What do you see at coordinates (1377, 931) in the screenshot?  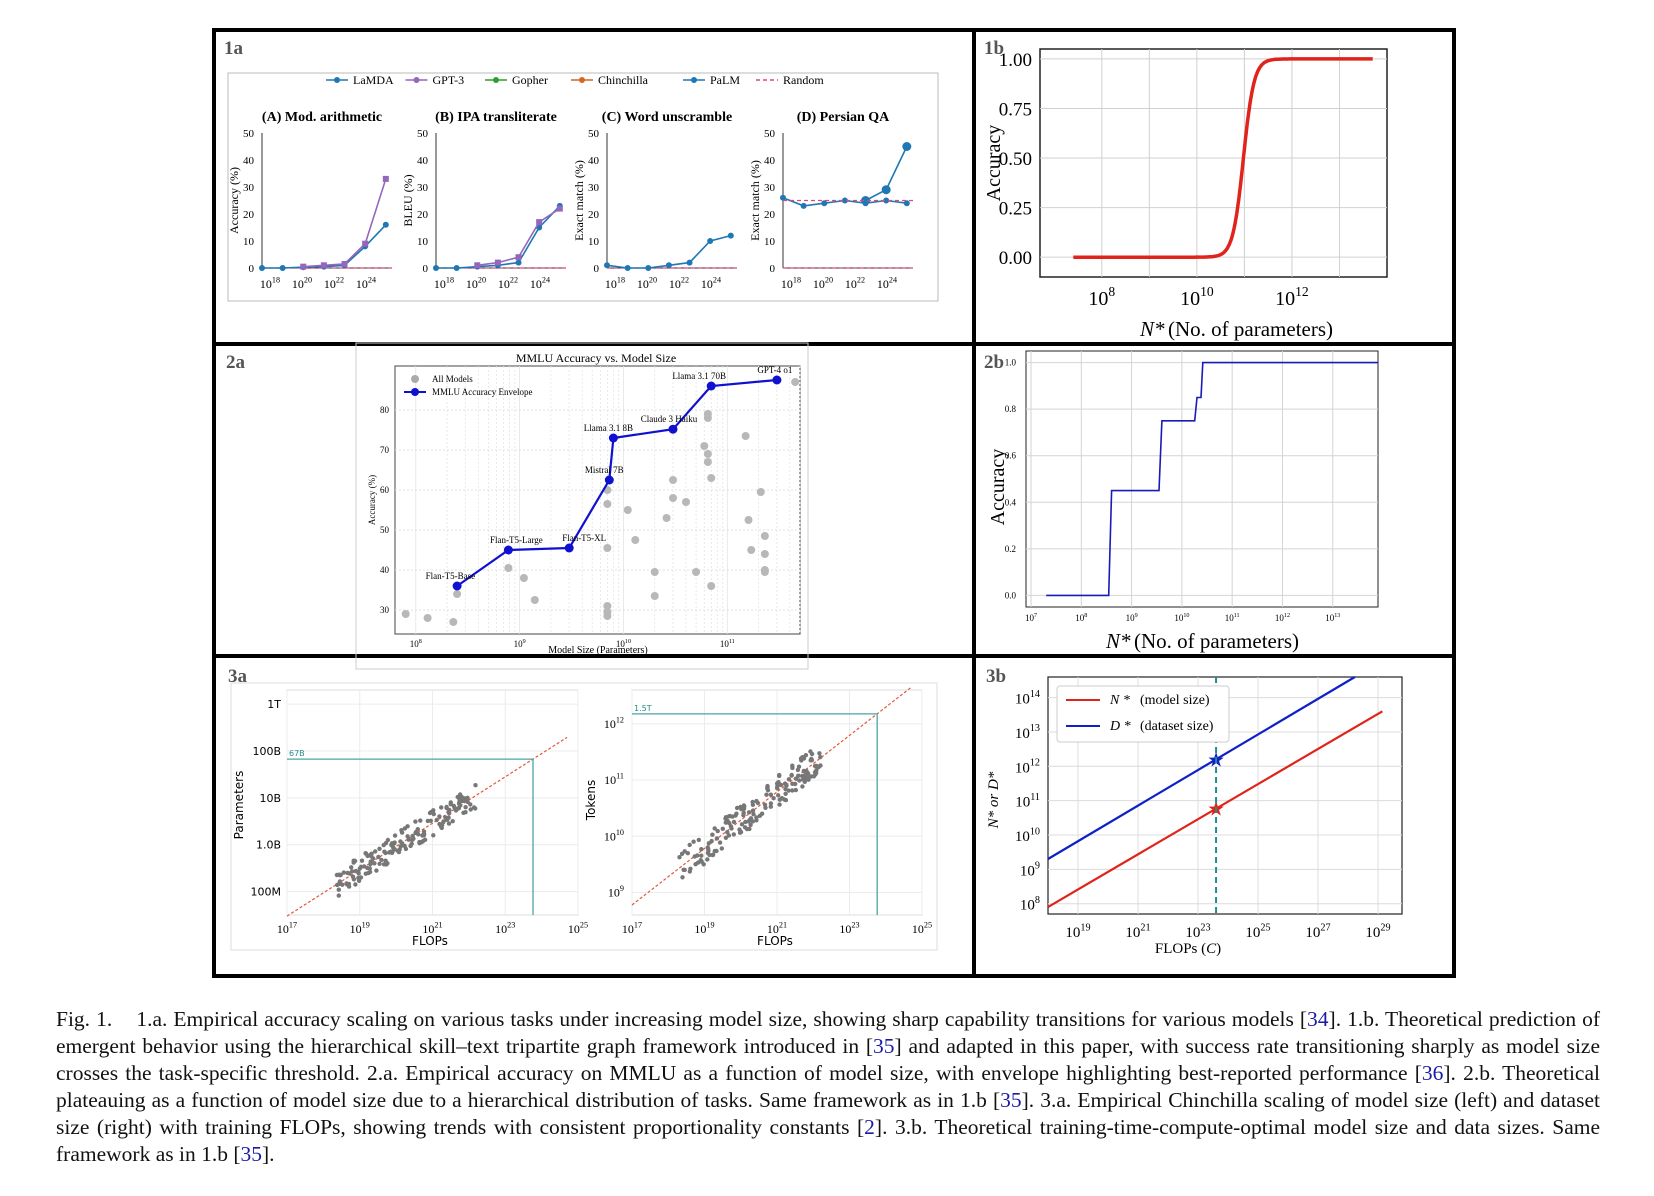 I see `x-tick-label: 1029` at bounding box center [1377, 931].